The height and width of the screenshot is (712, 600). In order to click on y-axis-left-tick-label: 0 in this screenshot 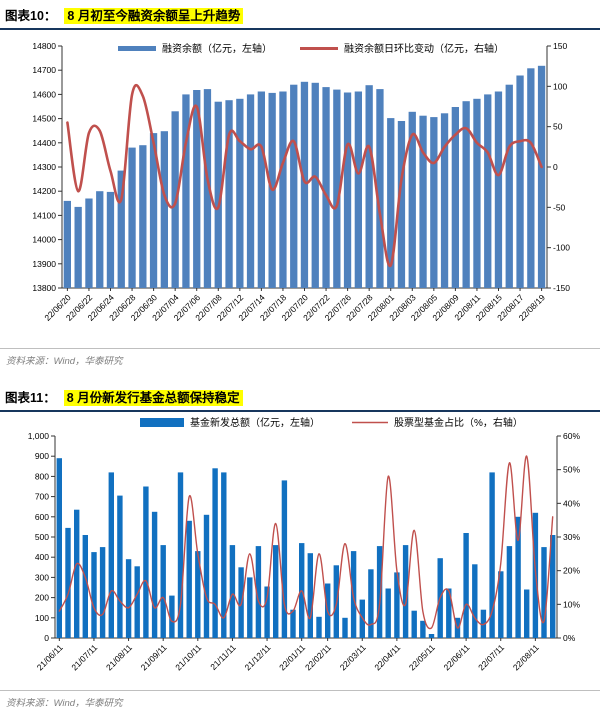, I will do `click(46, 638)`.